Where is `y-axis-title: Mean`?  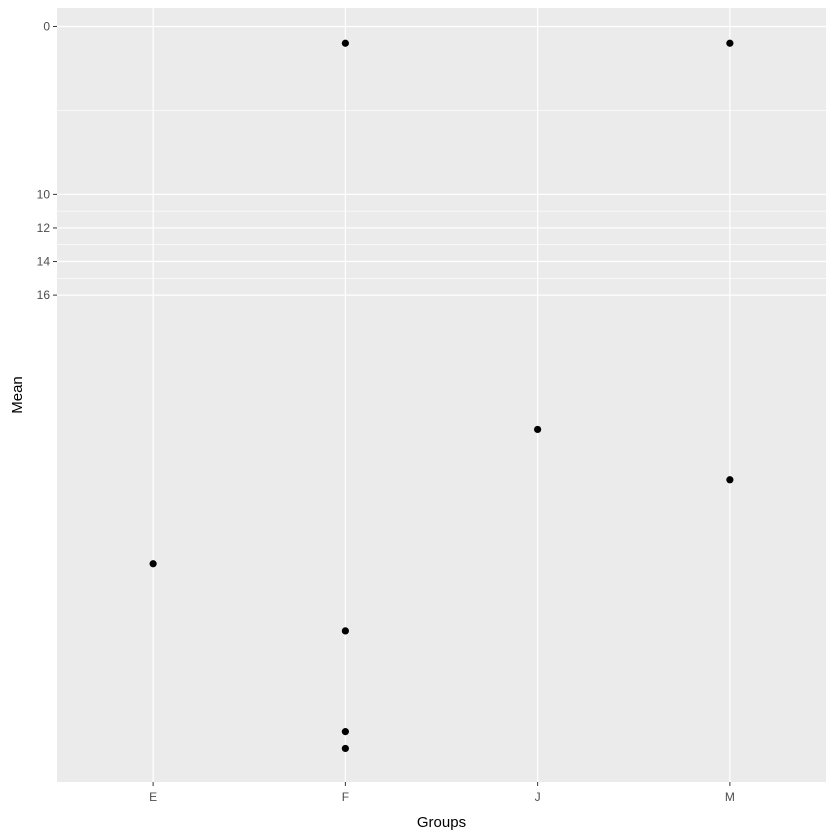 y-axis-title: Mean is located at coordinates (17, 395).